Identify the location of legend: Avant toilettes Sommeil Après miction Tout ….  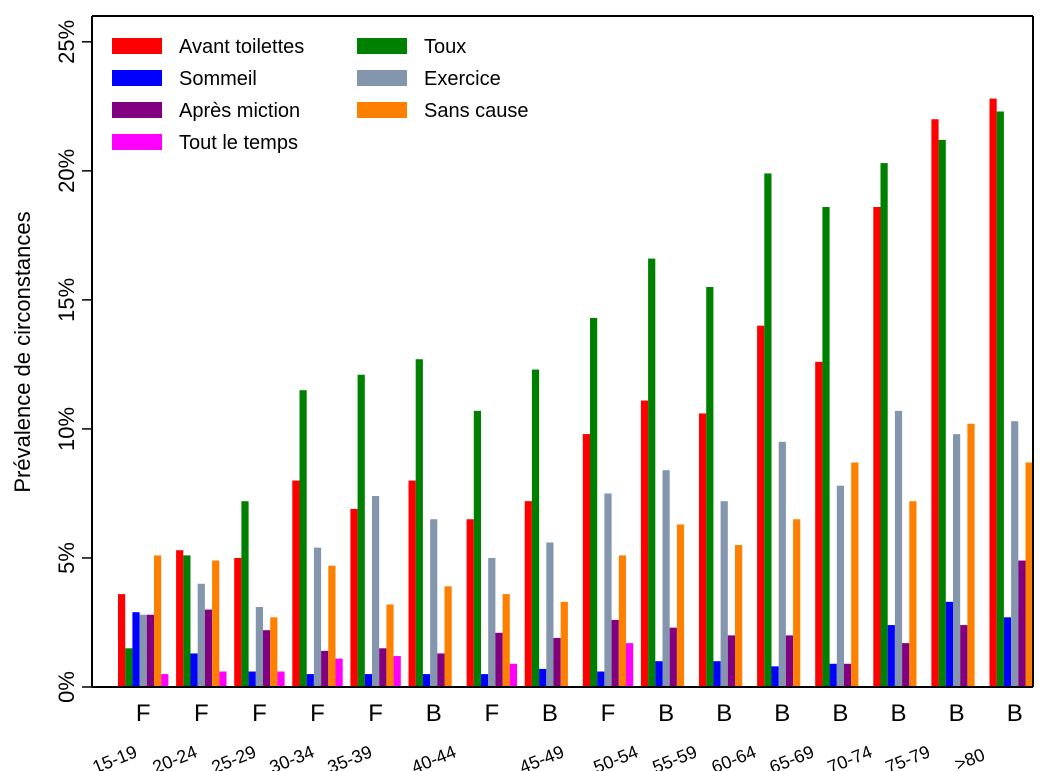
(320, 95).